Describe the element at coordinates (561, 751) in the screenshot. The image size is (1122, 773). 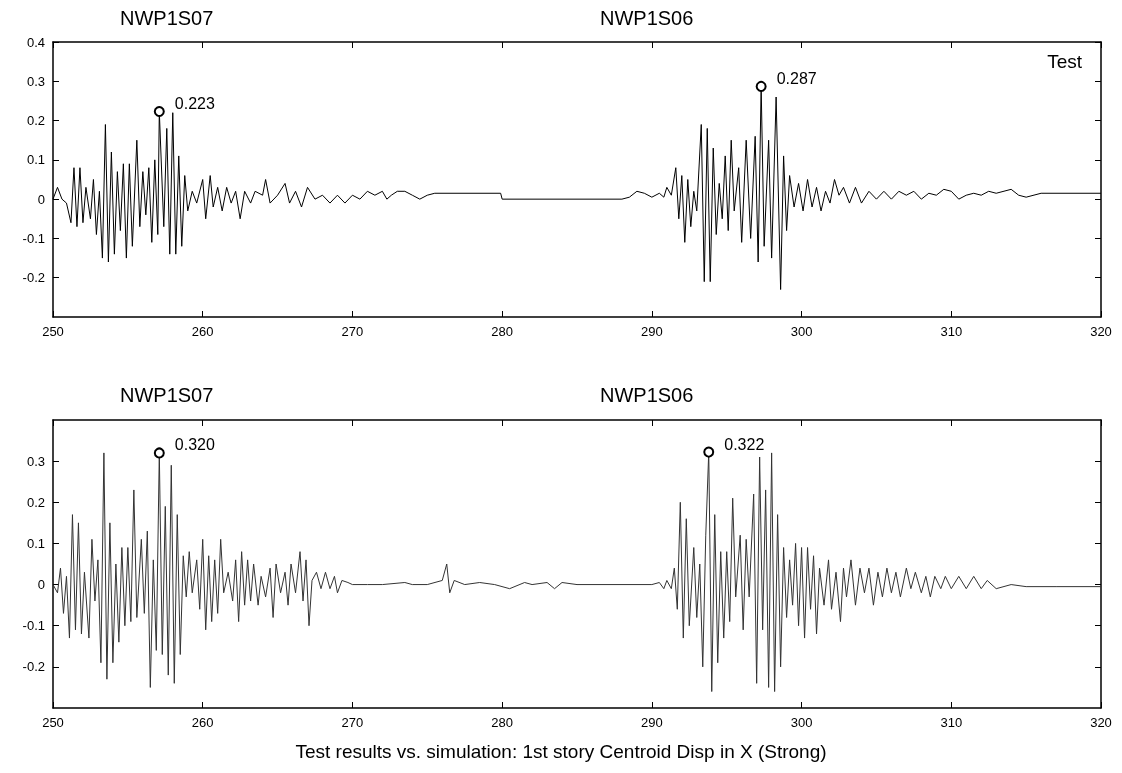
I see `text: Test results vs. simulation: 1st story Centroid Disp in X (Strong)` at that location.